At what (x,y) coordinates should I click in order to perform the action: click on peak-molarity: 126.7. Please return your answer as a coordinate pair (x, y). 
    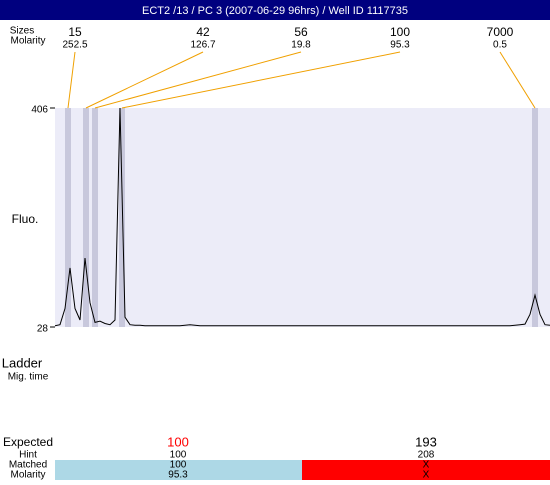
    Looking at the image, I should click on (202, 45).